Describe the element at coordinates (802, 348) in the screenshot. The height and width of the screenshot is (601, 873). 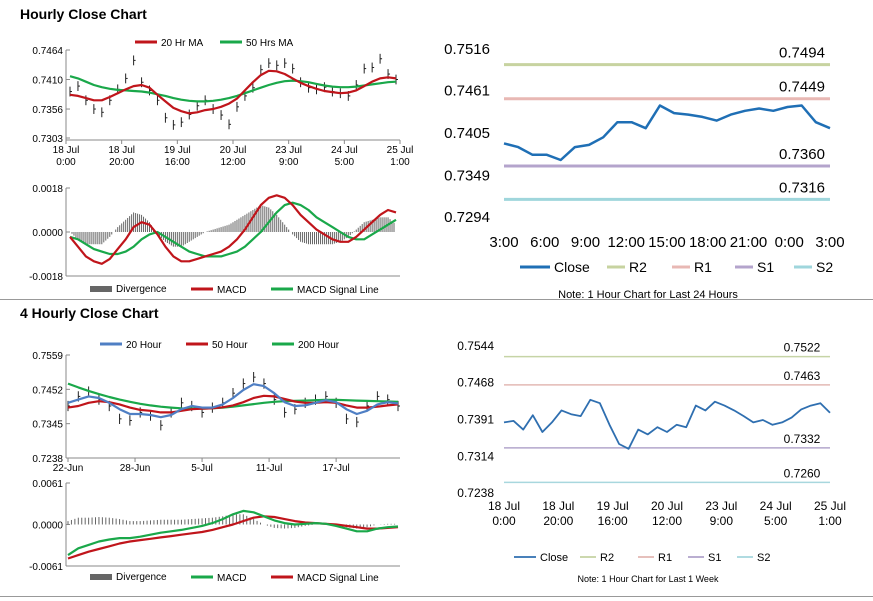
I see `4h-level-r2-label: 0.7522` at that location.